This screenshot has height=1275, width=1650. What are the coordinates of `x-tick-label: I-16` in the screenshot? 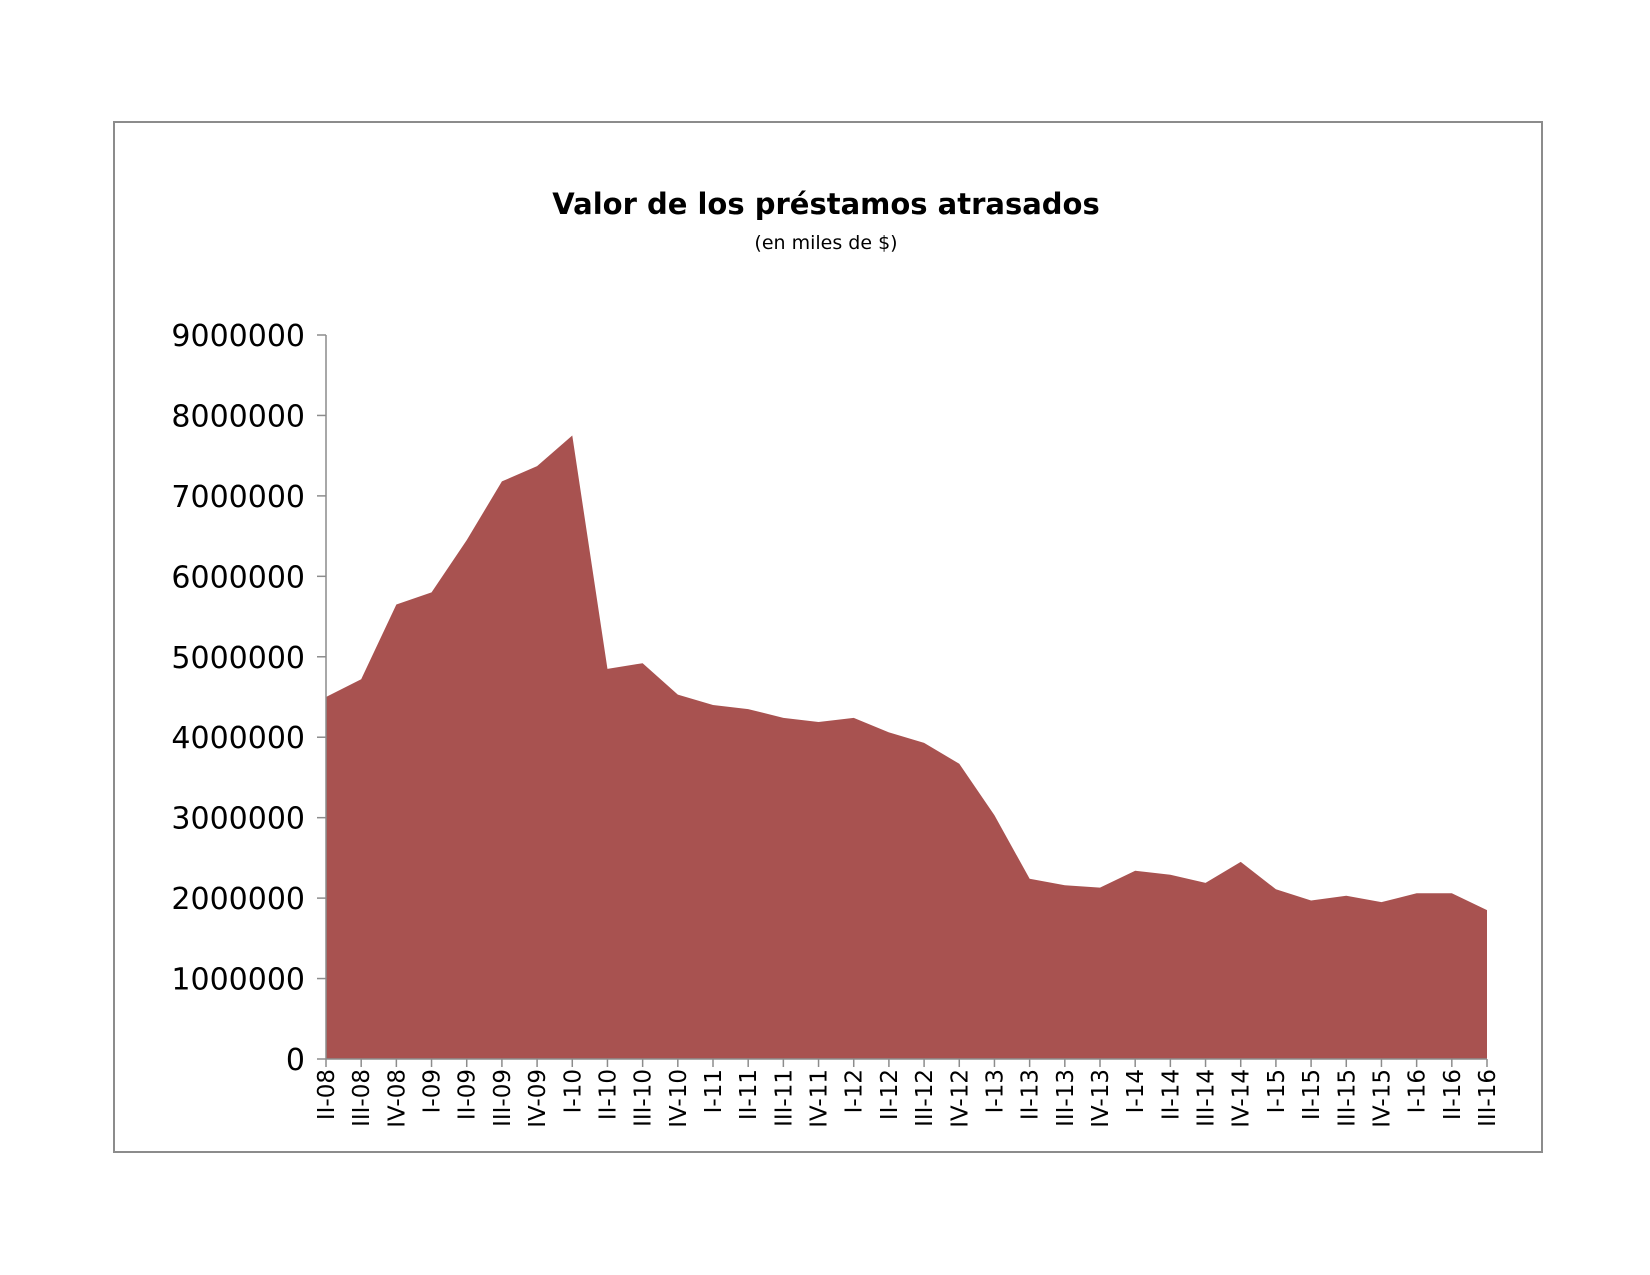 It's located at (1418, 1091).